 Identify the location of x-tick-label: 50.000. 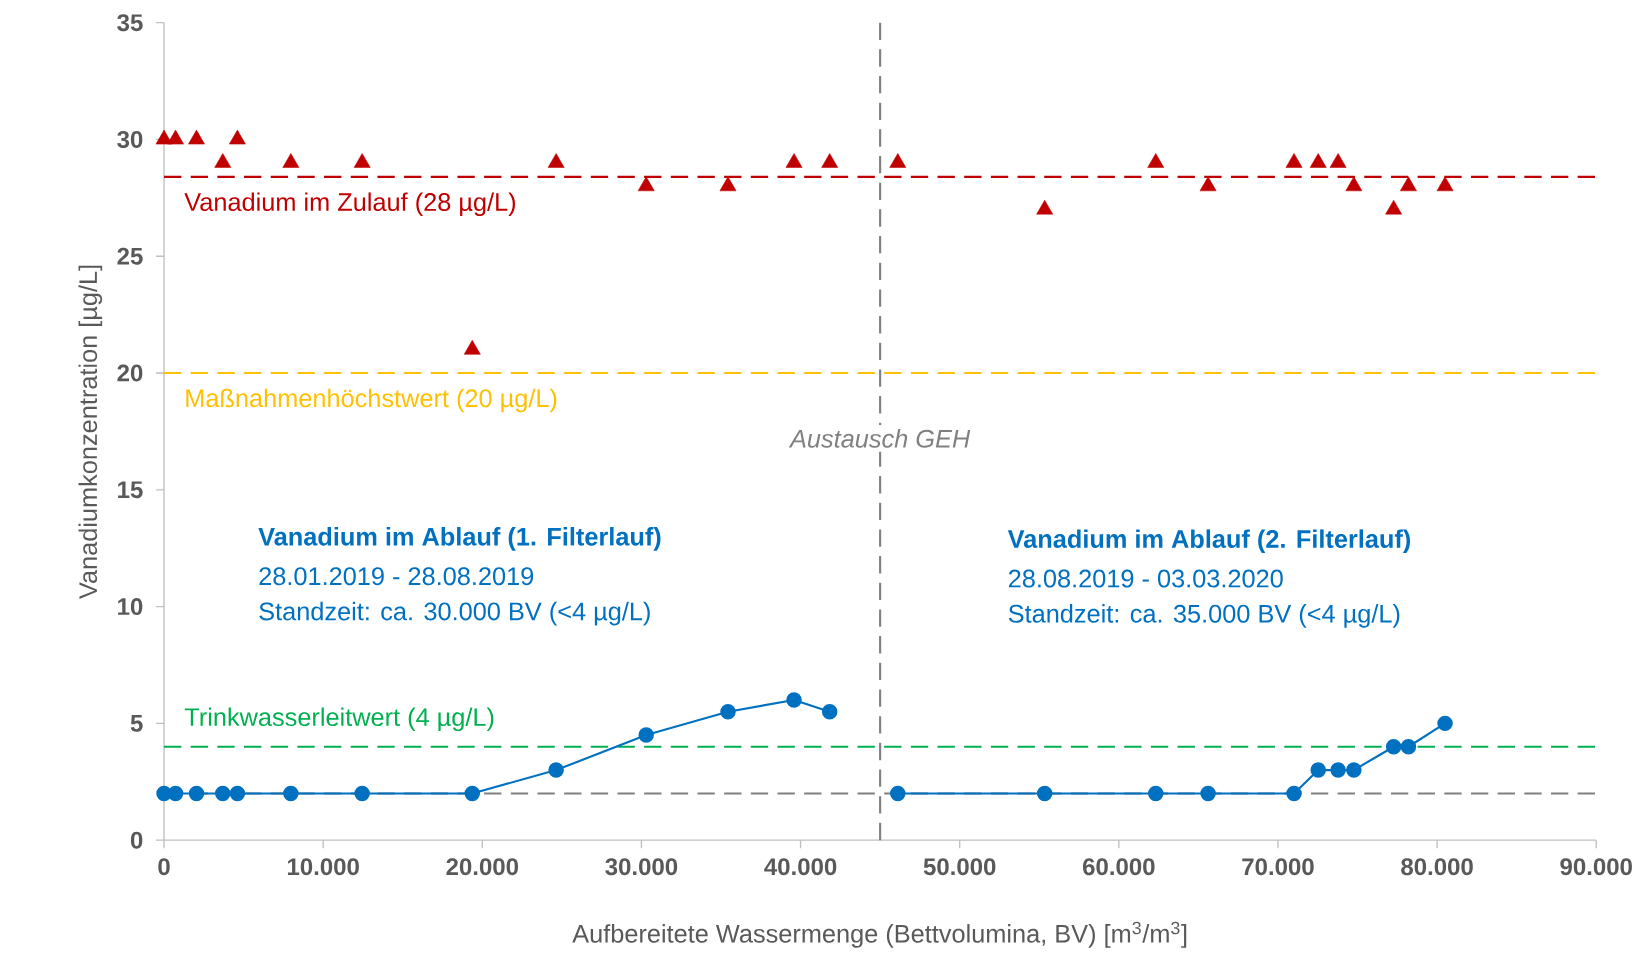
(959, 867).